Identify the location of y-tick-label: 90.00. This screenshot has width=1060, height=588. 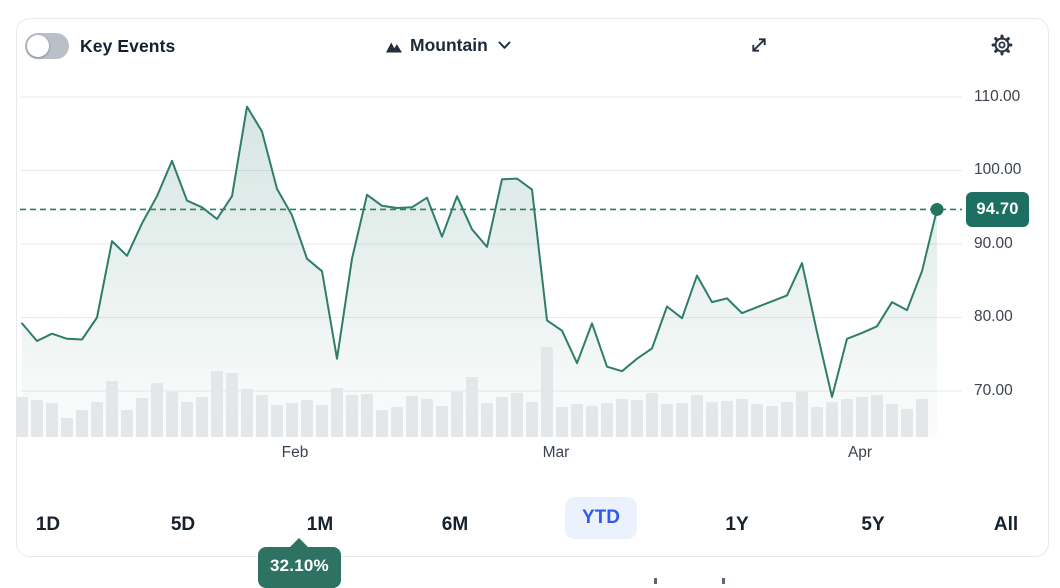
(993, 243).